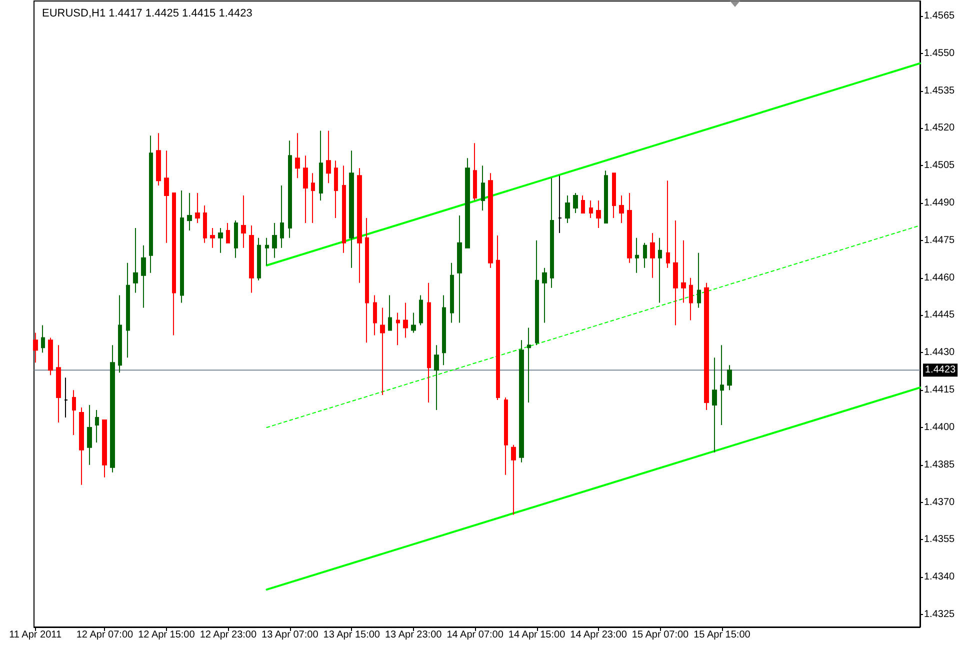 Image resolution: width=961 pixels, height=645 pixels. Describe the element at coordinates (940, 90) in the screenshot. I see `y-tick-label: 1.4535` at that location.